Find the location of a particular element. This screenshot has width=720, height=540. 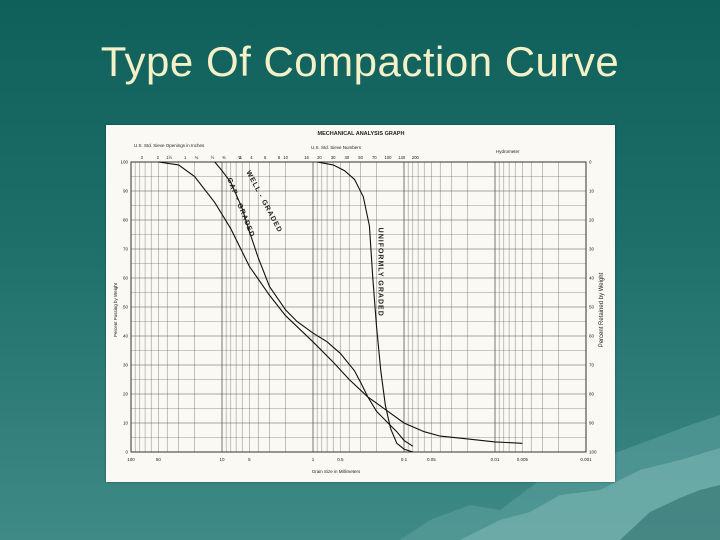

sieve-number-label: 16 is located at coordinates (306, 157).